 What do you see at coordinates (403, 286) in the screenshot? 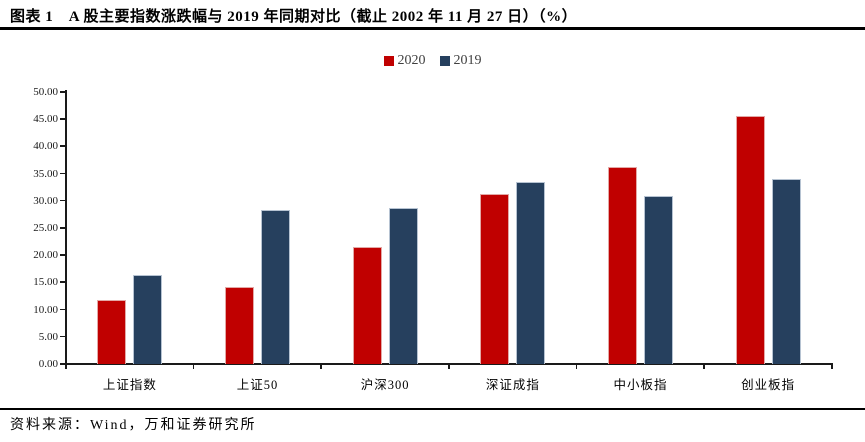
I see `bar-2019-沪深300` at bounding box center [403, 286].